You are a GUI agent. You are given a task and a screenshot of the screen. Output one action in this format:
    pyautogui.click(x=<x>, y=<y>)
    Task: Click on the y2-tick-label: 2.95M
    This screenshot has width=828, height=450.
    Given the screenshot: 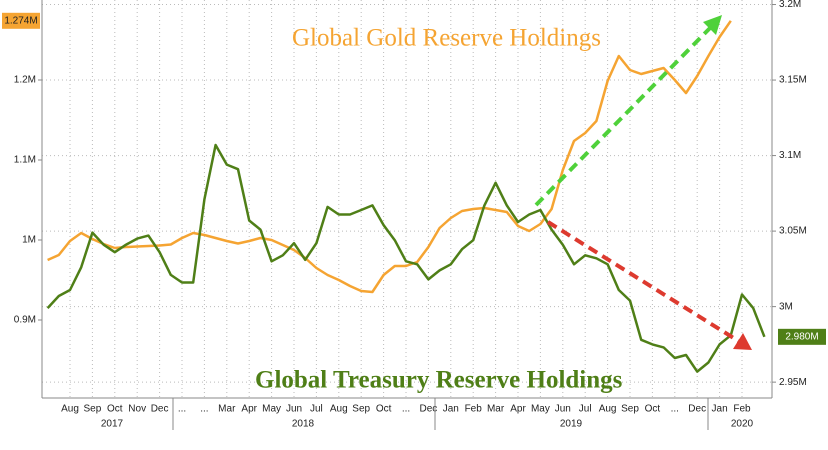 What is the action you would take?
    pyautogui.click(x=793, y=382)
    